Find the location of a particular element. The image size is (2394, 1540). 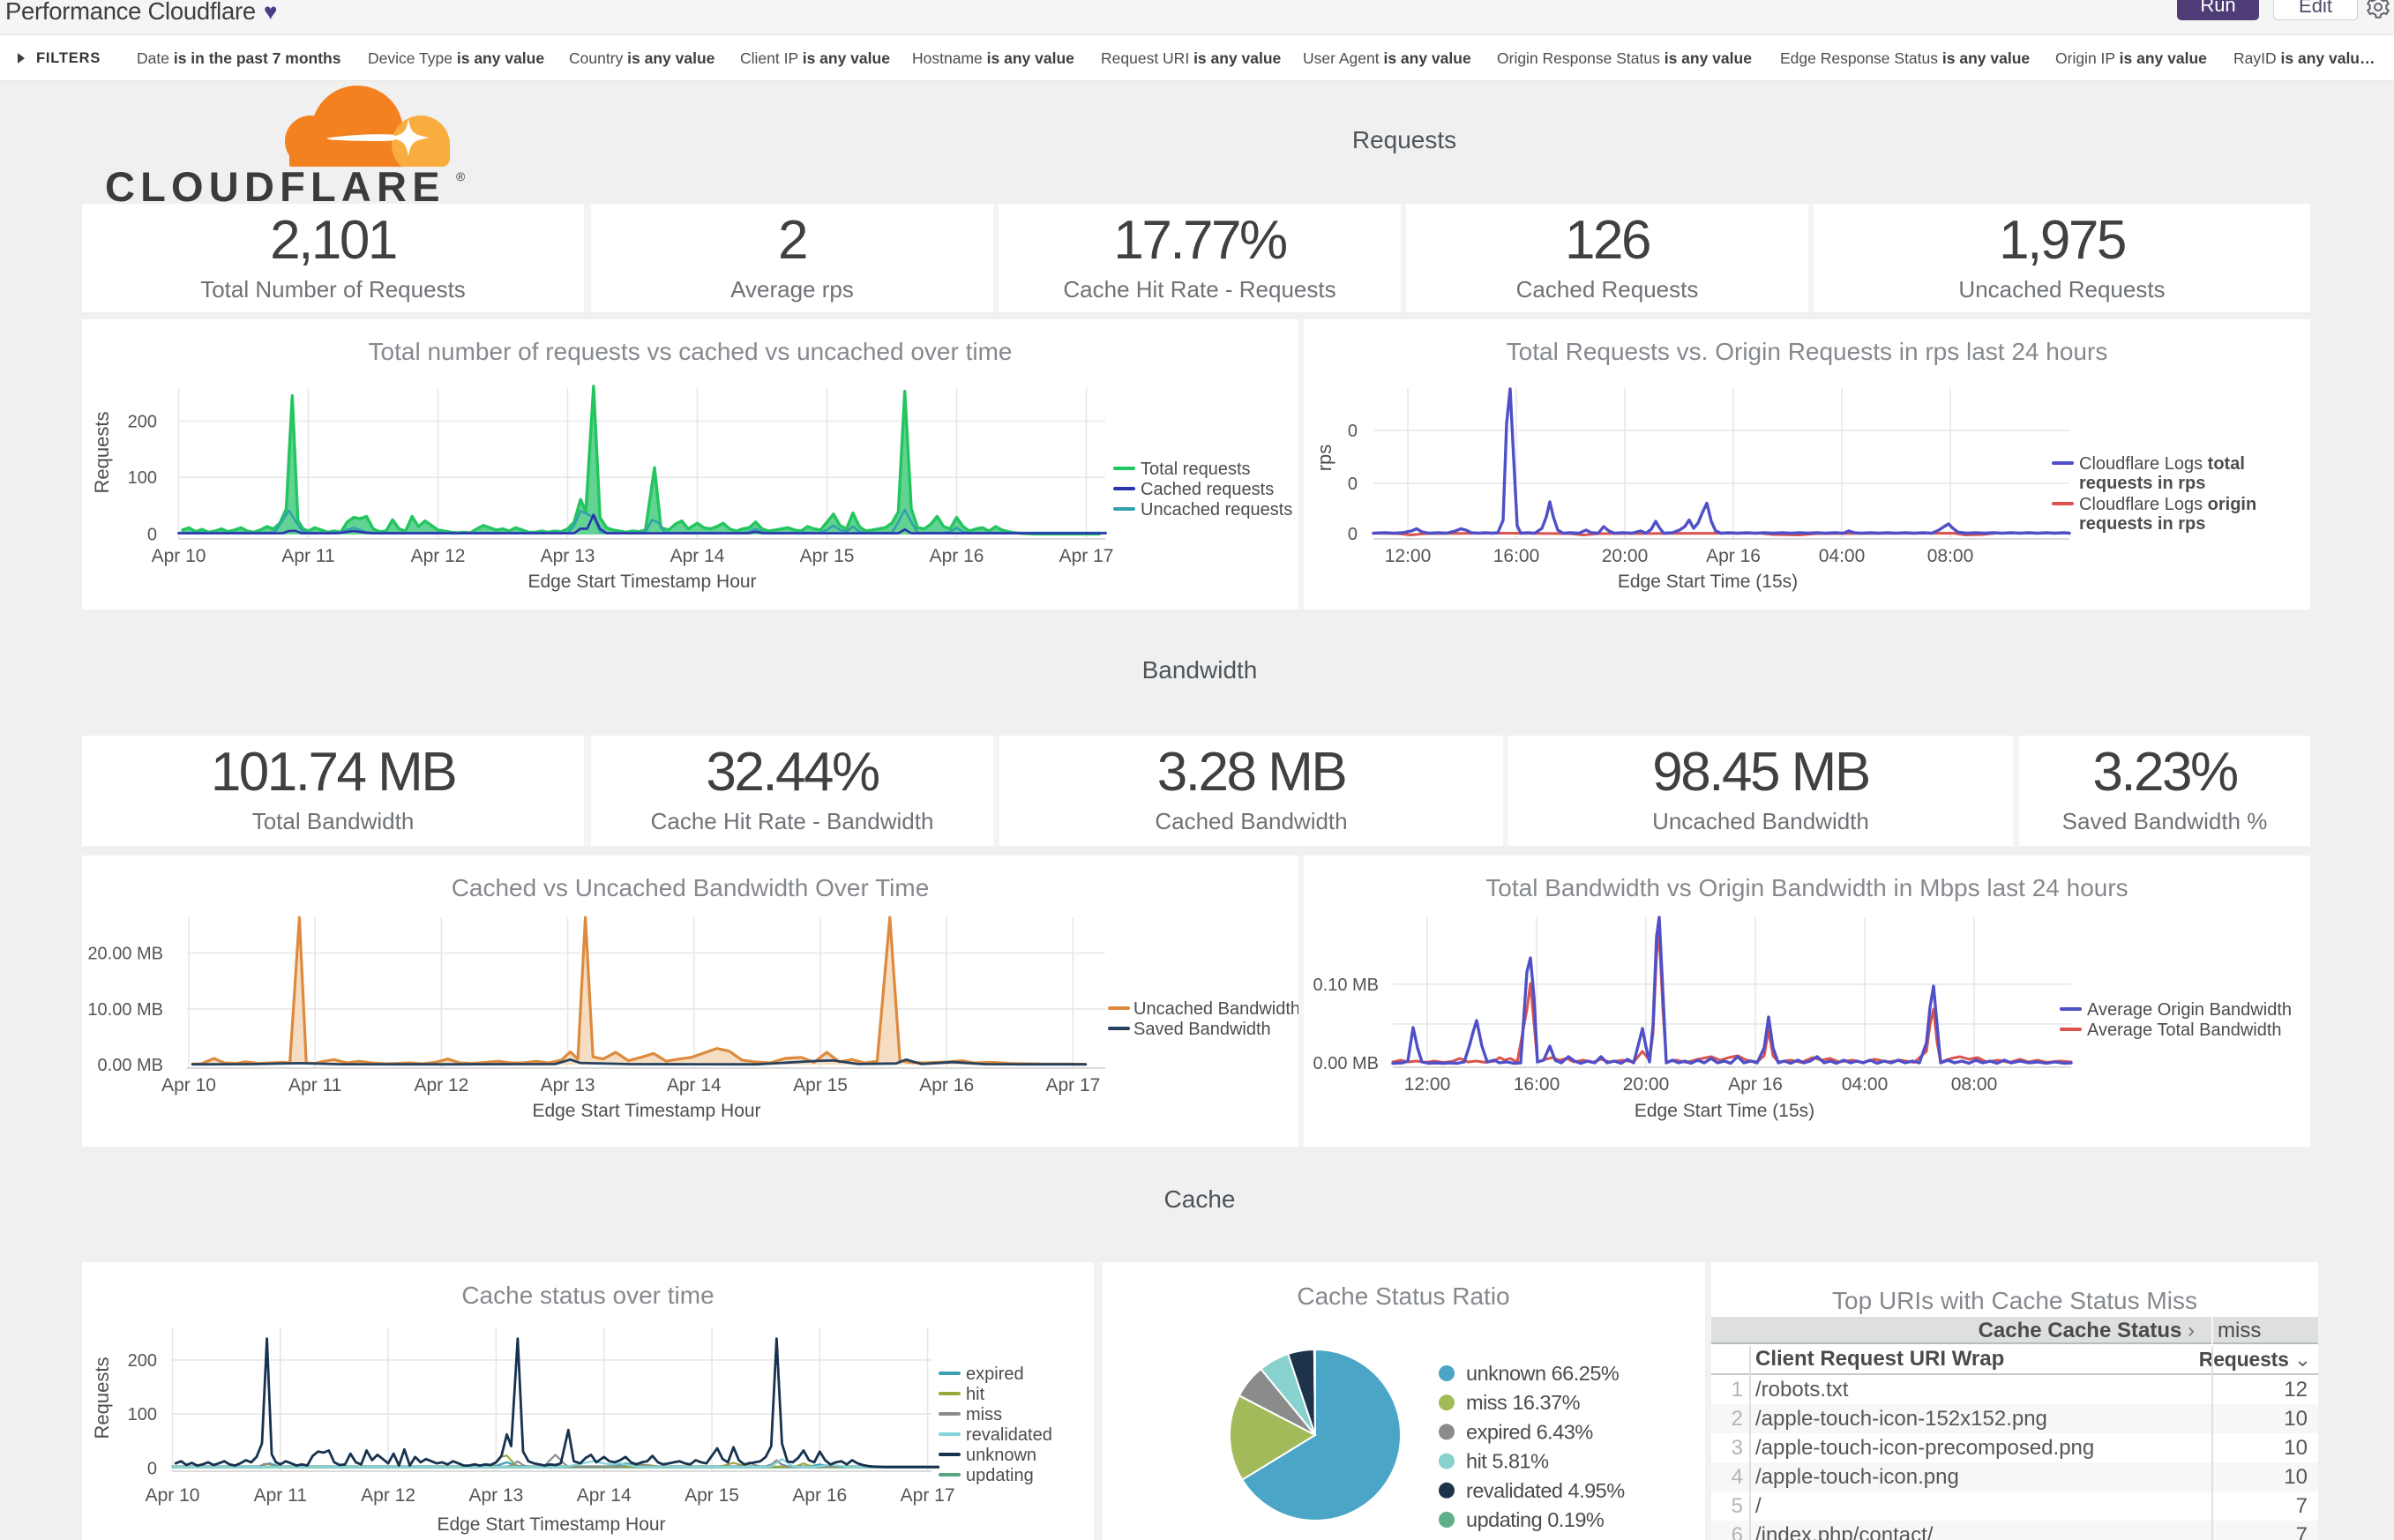

svg-text: unknown 66.25% is located at coordinates (1543, 1373).